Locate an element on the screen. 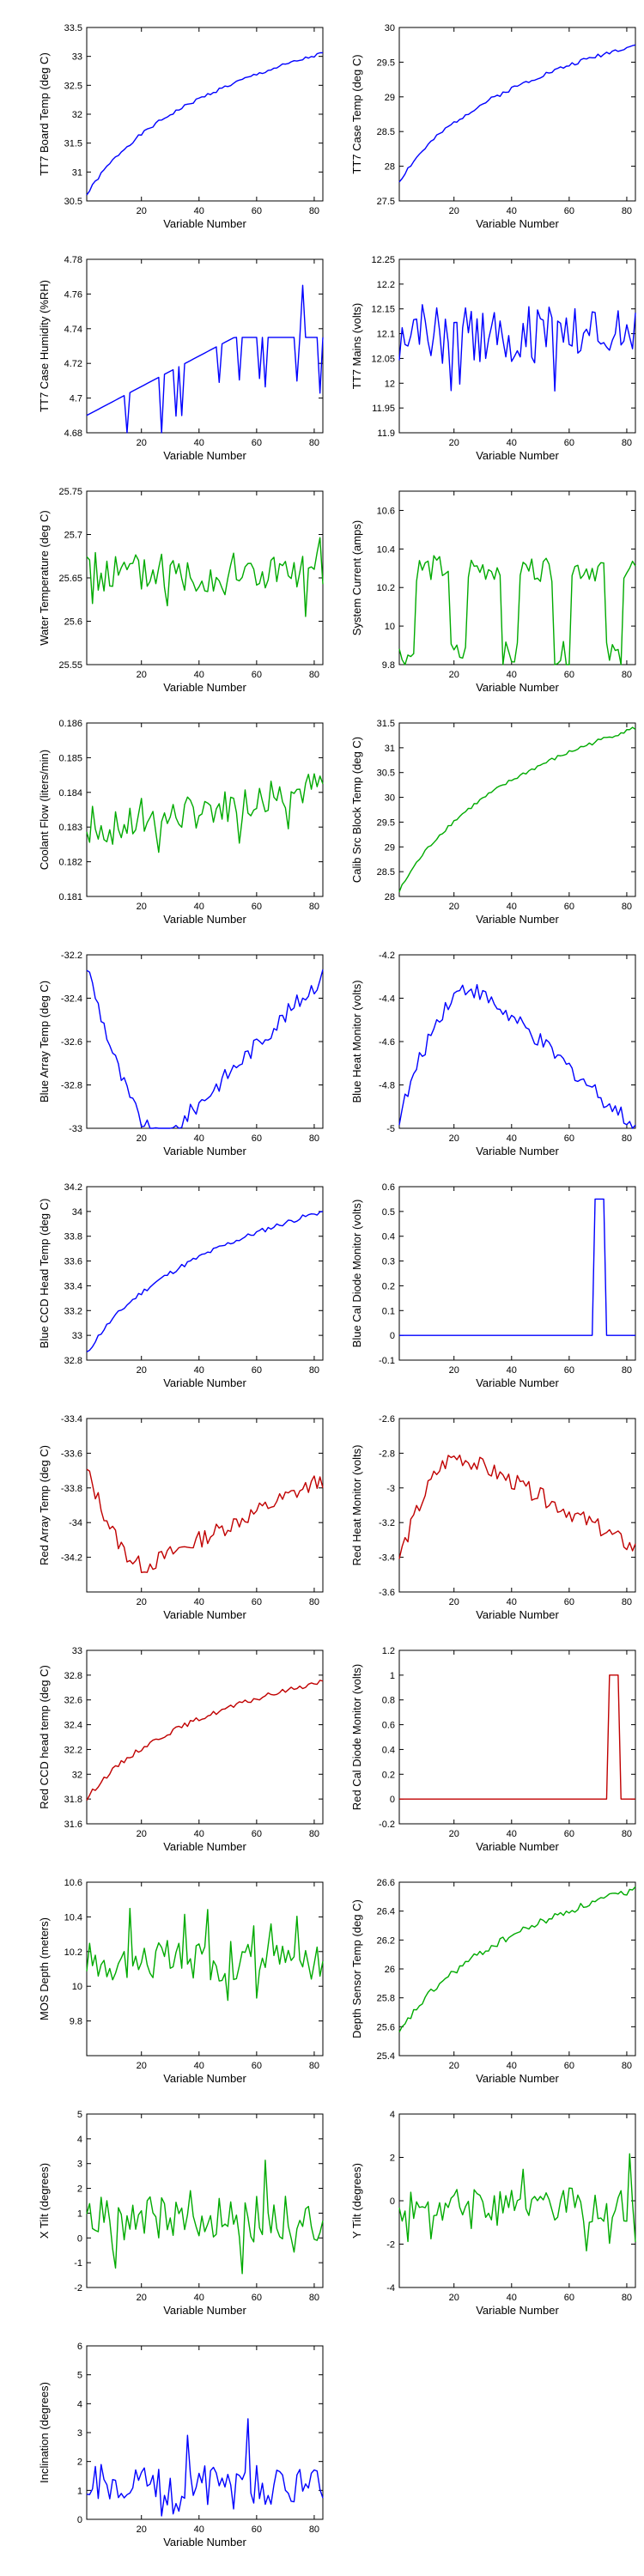  y-axis-label: TT7 Mains (volts) is located at coordinates (356, 346).